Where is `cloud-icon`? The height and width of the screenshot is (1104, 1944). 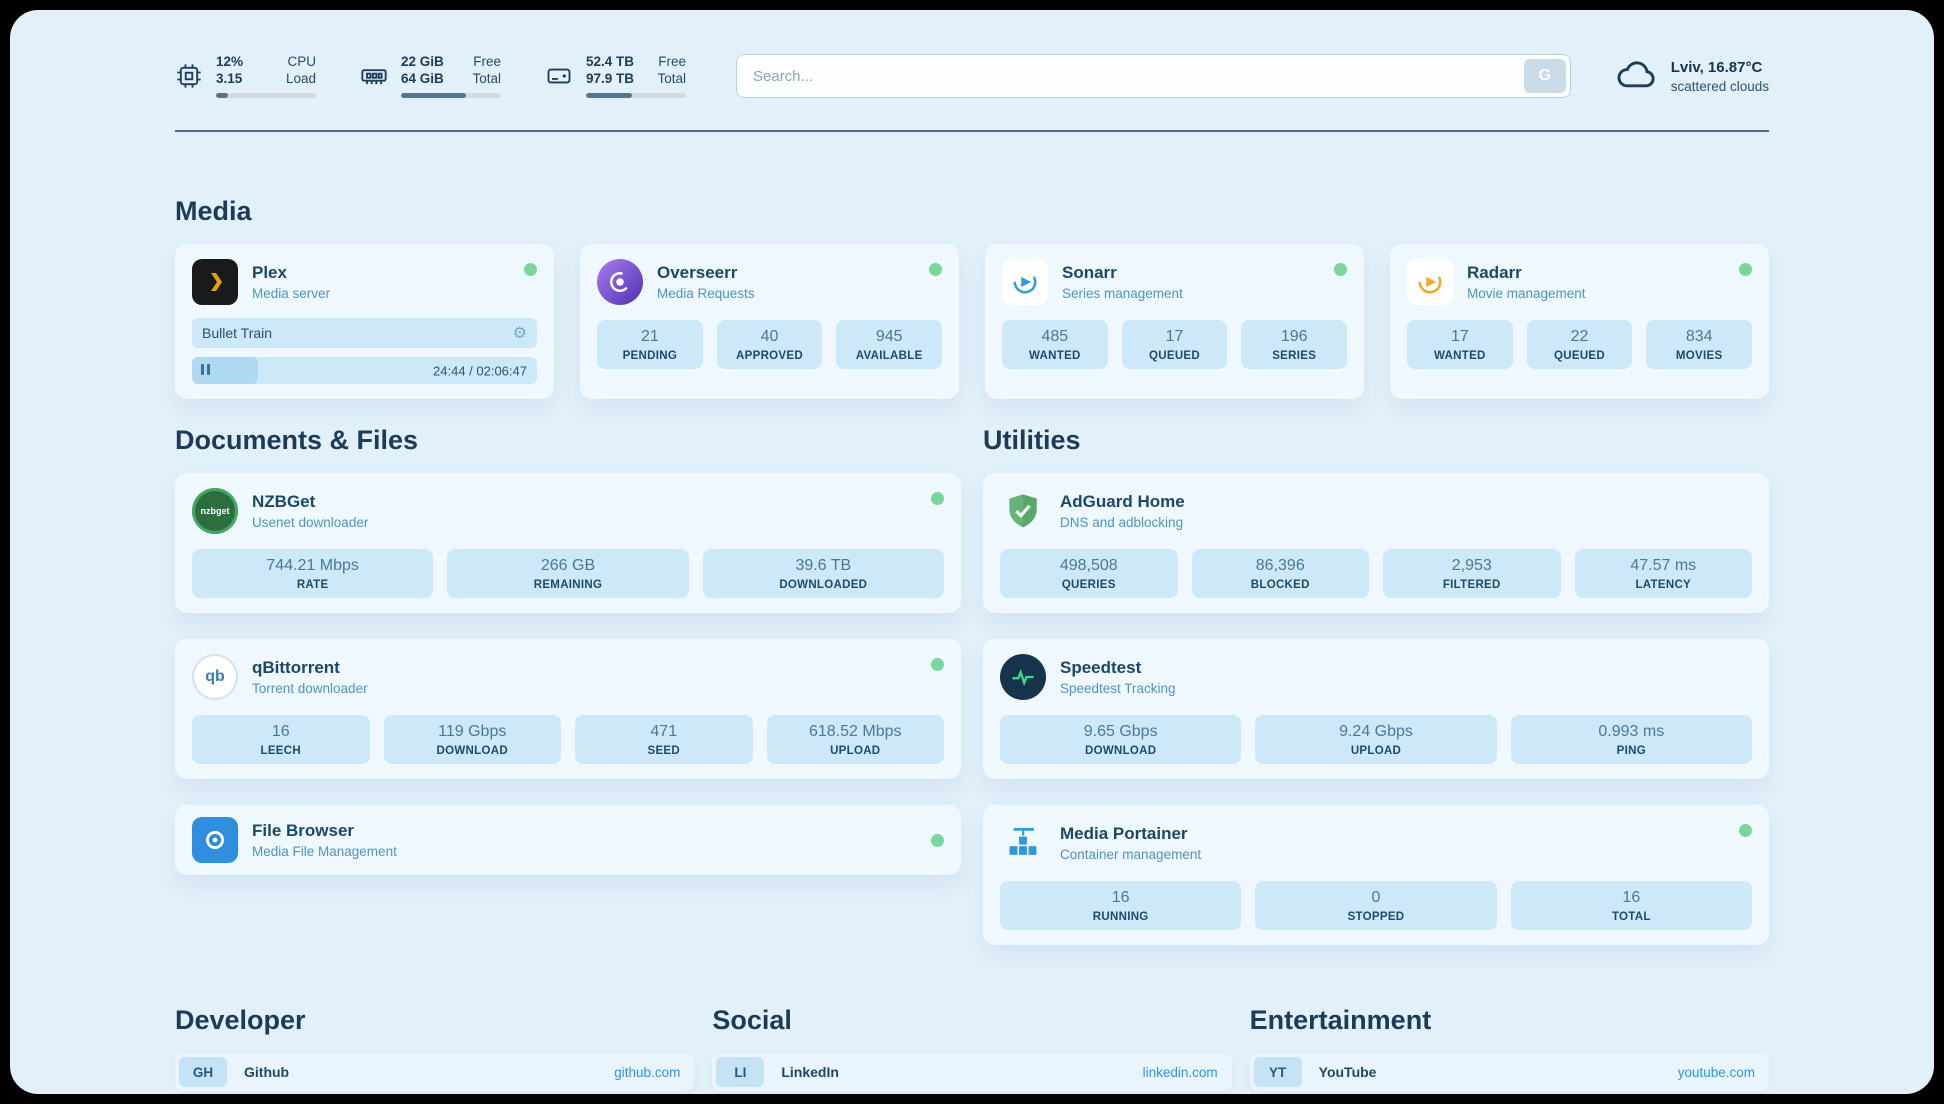 cloud-icon is located at coordinates (1637, 76).